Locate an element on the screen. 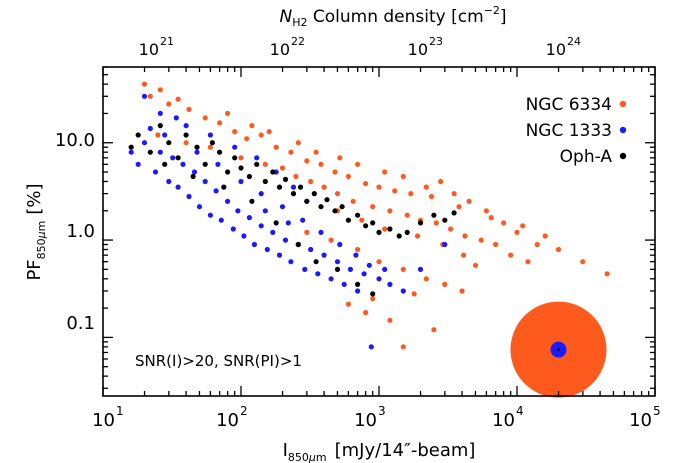 This screenshot has width=681, height=463. y-tick-label: 10.0 is located at coordinates (75, 140).